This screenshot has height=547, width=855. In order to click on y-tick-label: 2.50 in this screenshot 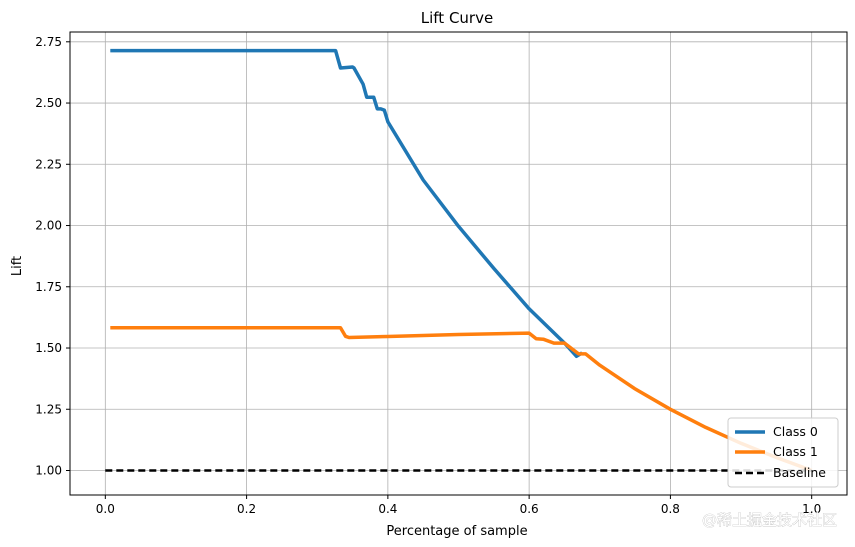, I will do `click(48, 103)`.